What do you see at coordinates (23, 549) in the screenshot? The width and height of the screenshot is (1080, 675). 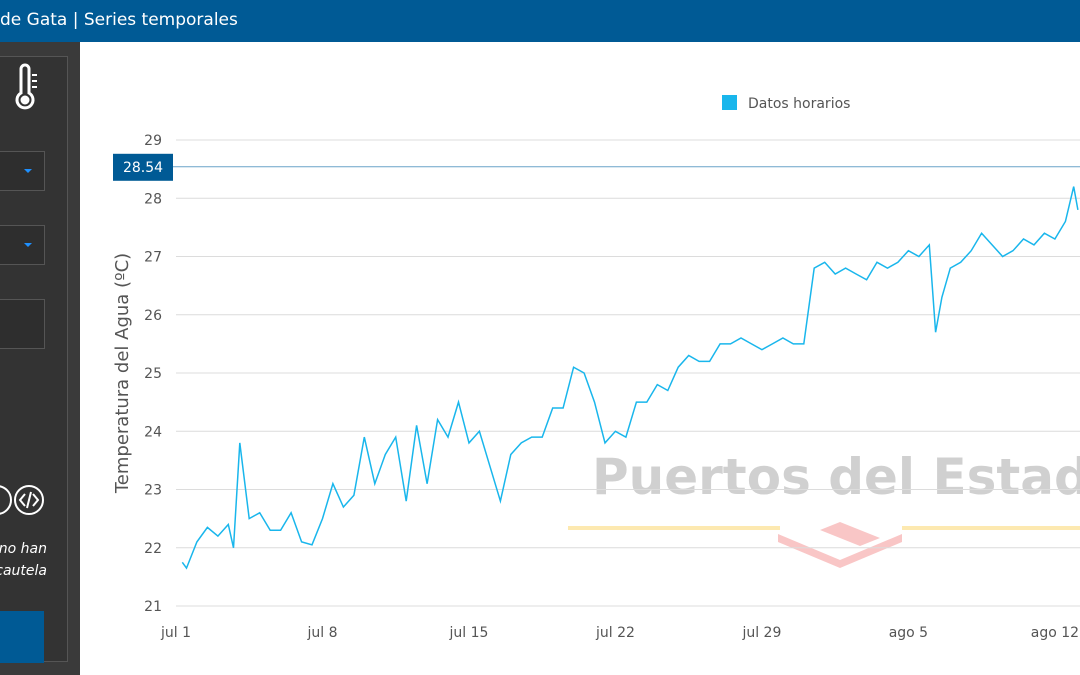 I see `notice-text: no han` at bounding box center [23, 549].